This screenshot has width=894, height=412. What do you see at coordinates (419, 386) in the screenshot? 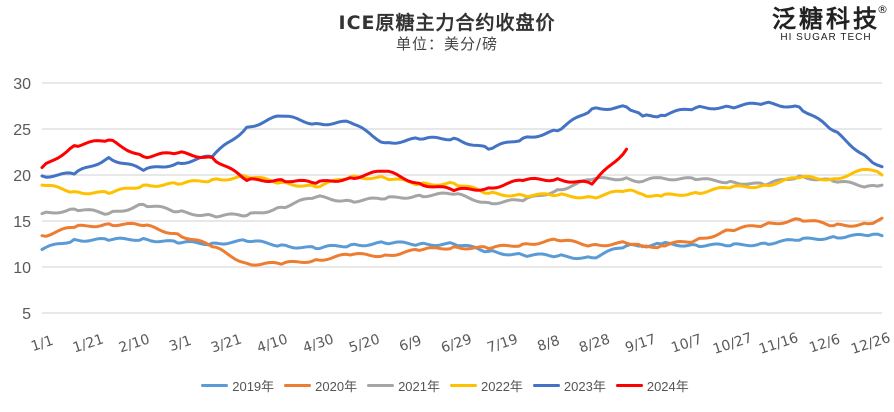
I see `legend-label: 2021年` at bounding box center [419, 386].